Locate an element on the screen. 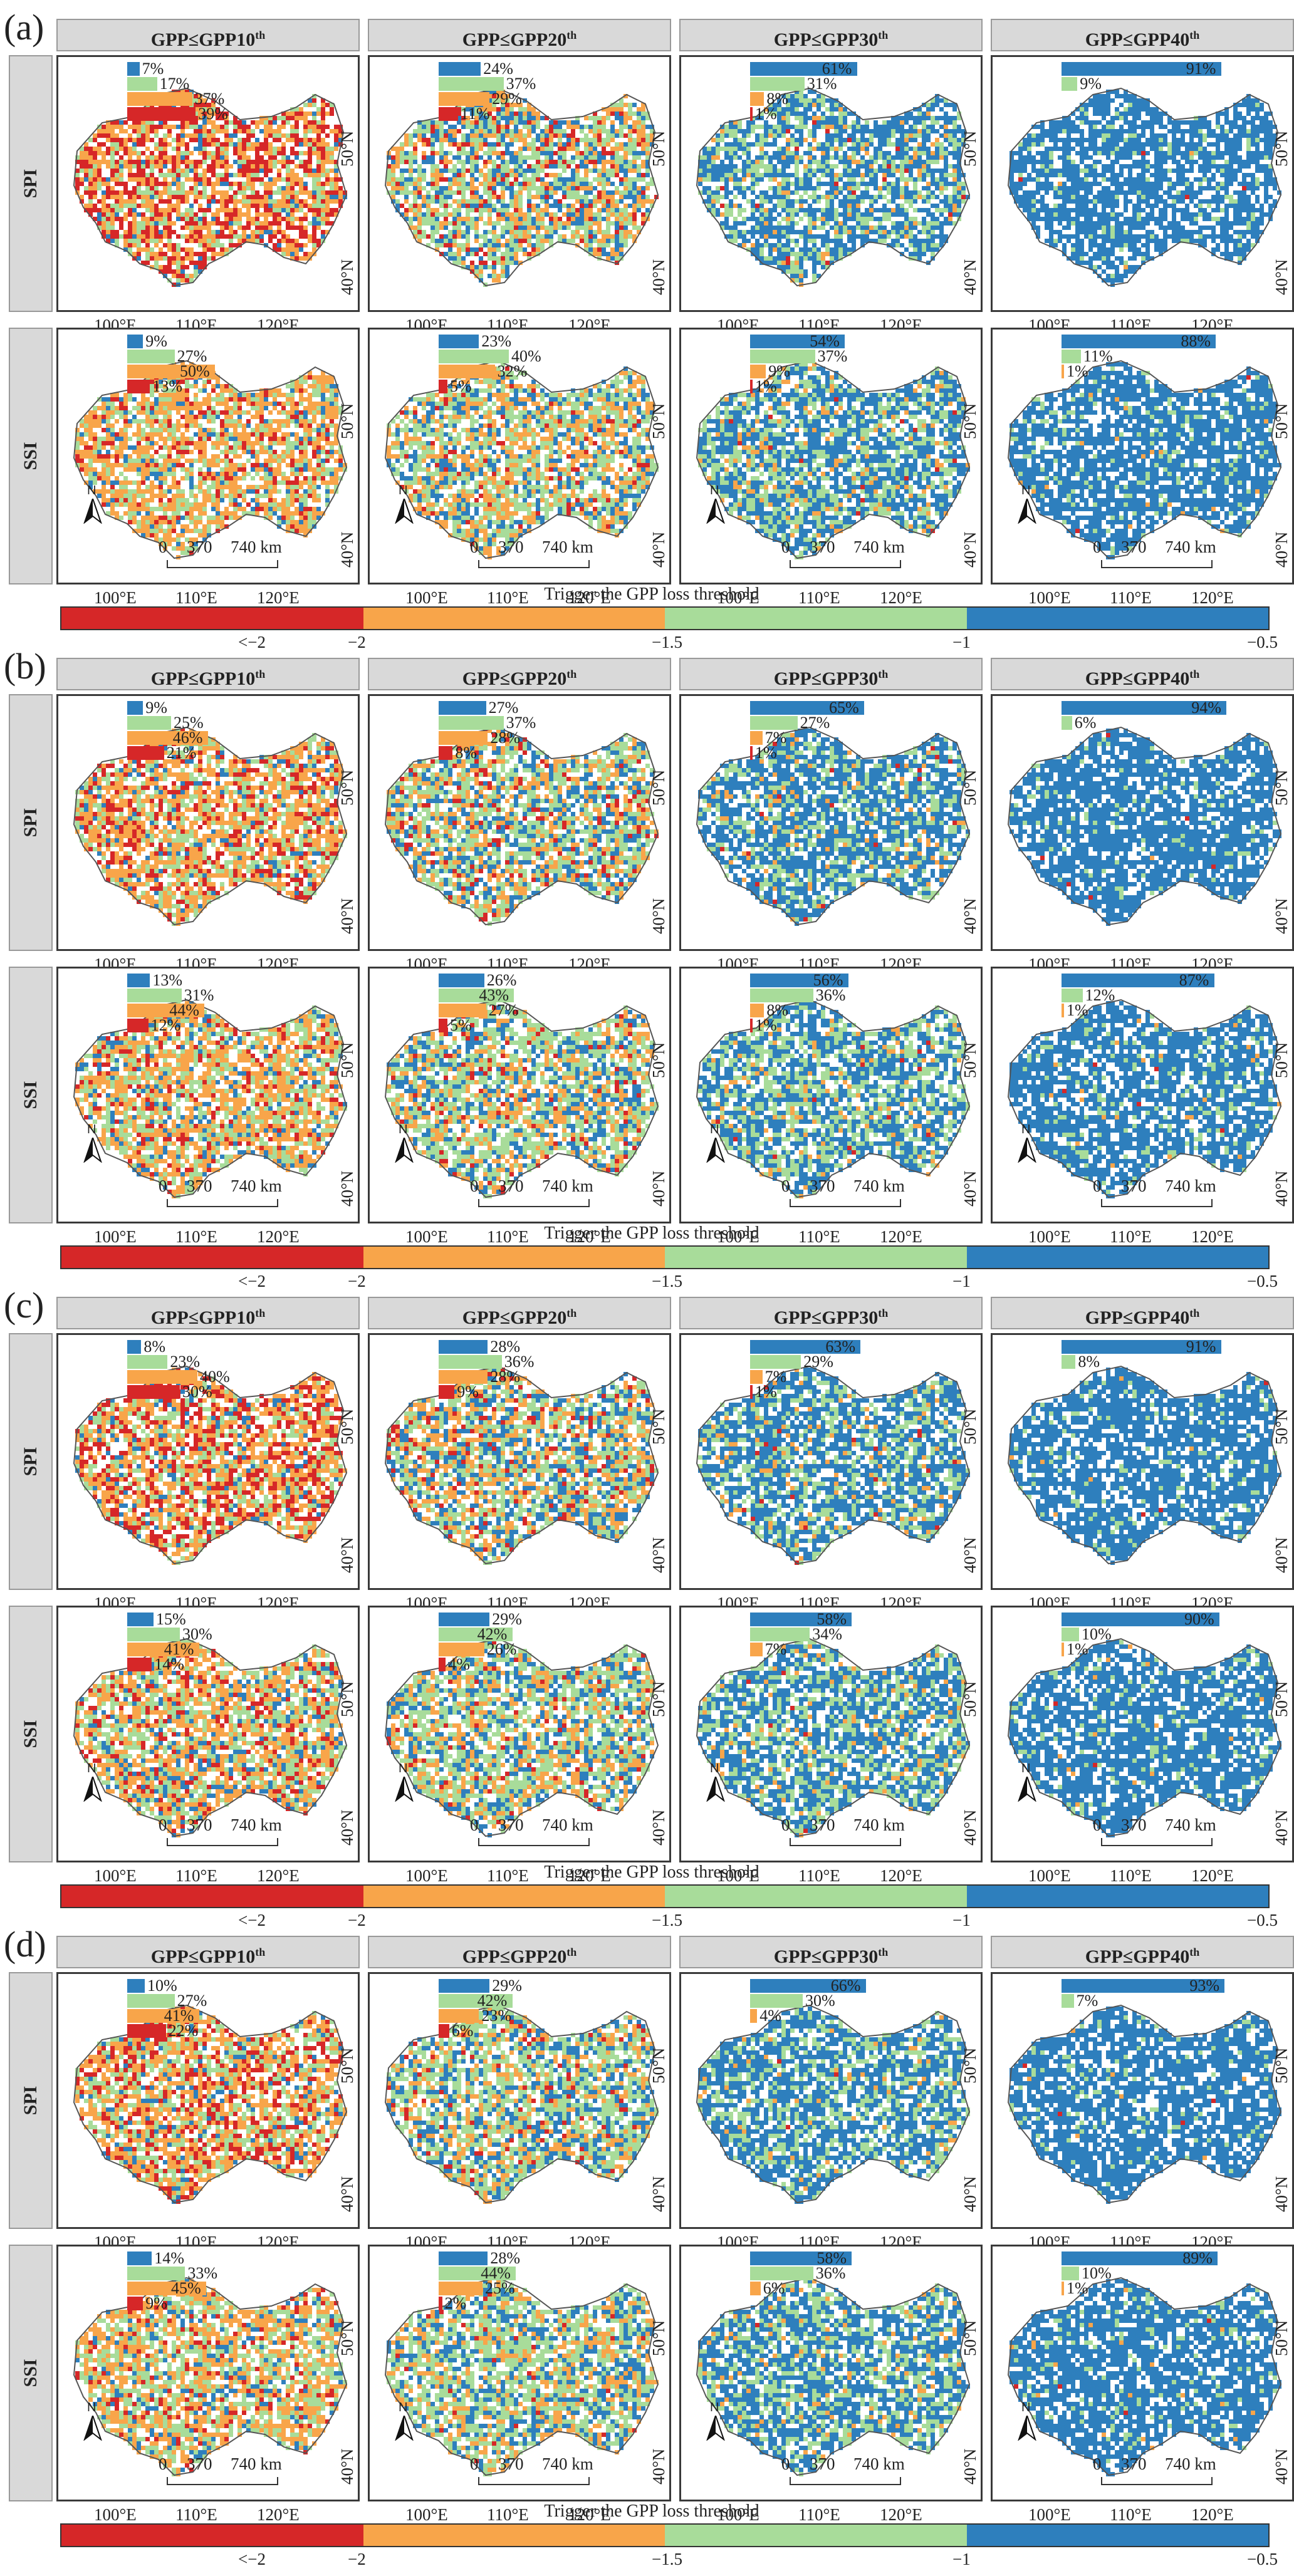 The height and width of the screenshot is (2576, 1294). north-arrow-shape is located at coordinates (404, 2428).